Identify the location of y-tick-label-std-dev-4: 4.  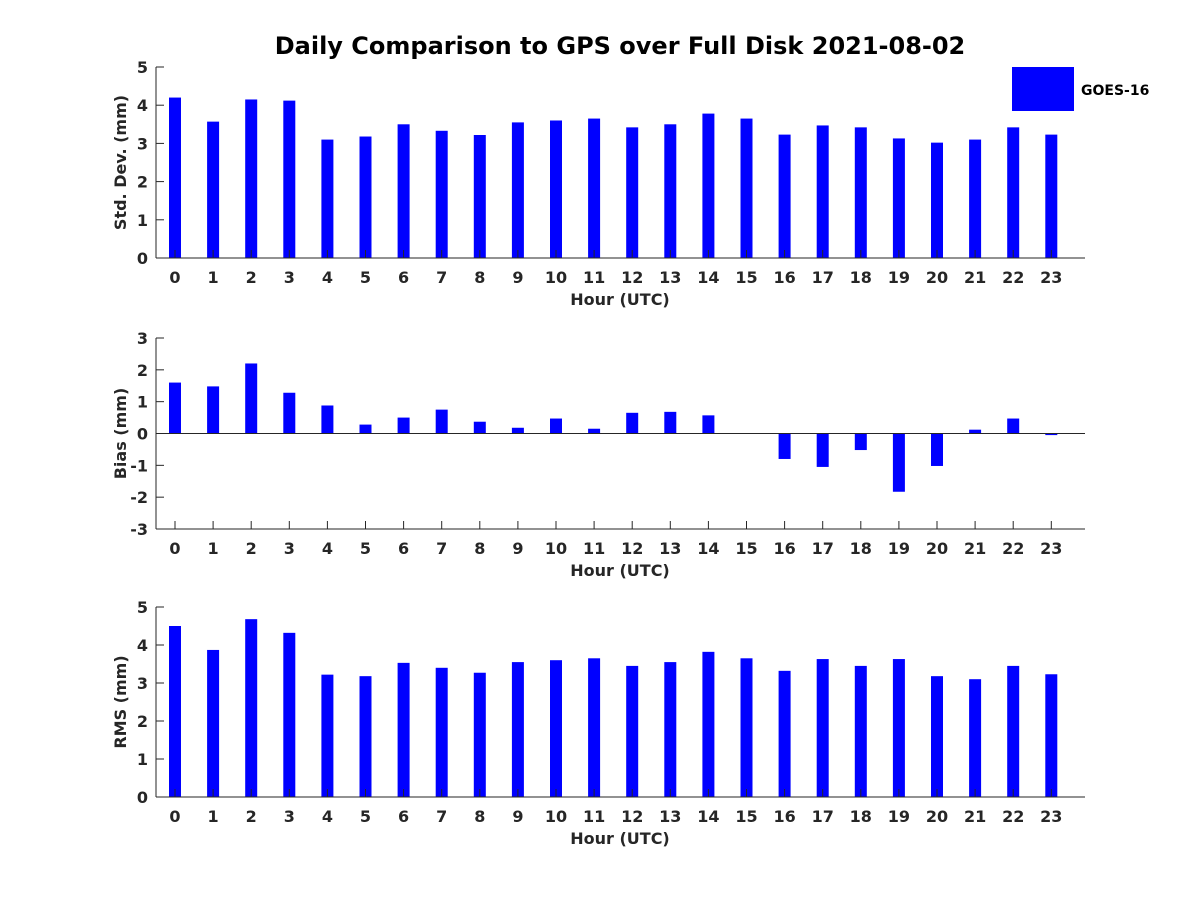
(142, 105).